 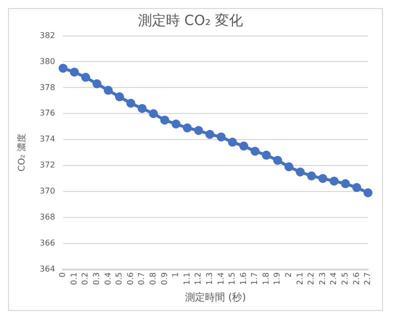 I want to click on y-tick-label: 364, so click(x=48, y=269).